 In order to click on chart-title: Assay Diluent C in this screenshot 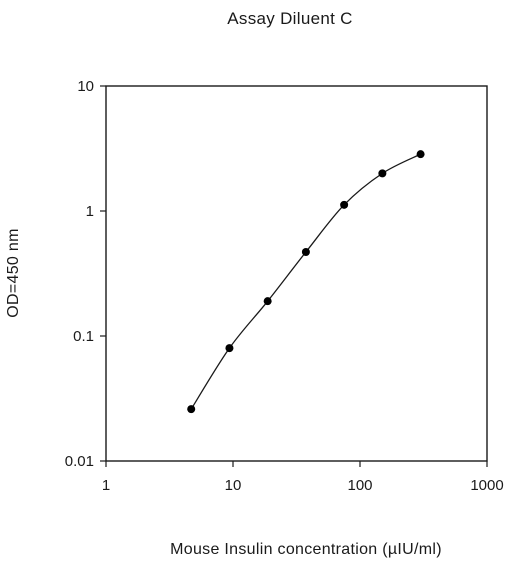, I will do `click(289, 18)`.